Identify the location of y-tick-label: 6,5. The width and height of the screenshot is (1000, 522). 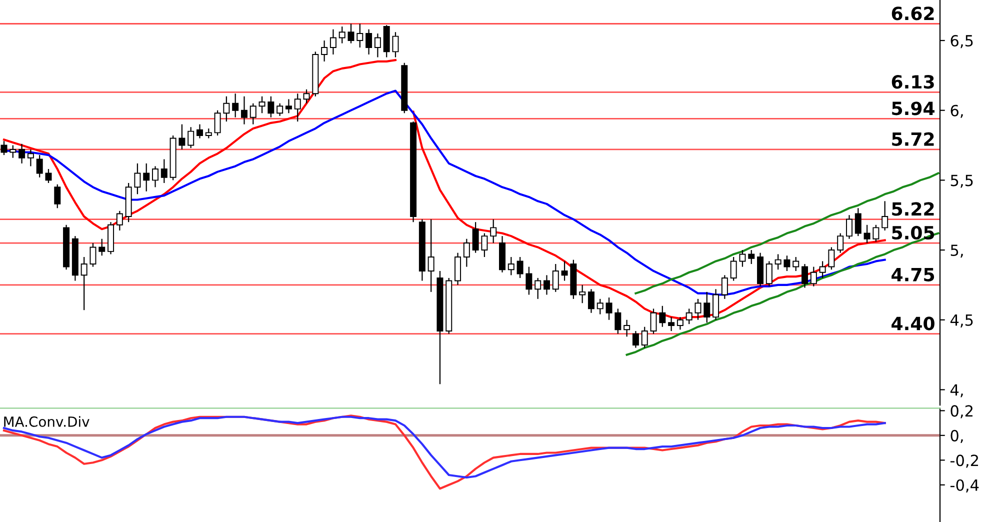
(961, 41).